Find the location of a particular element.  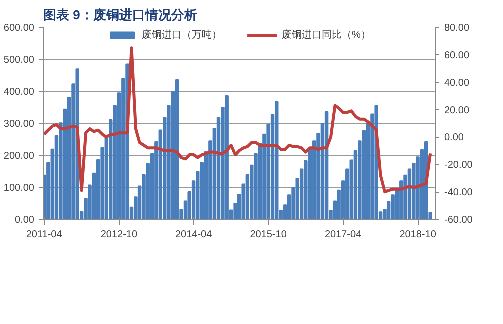

x-tick-label: 2012-10 is located at coordinates (119, 235).